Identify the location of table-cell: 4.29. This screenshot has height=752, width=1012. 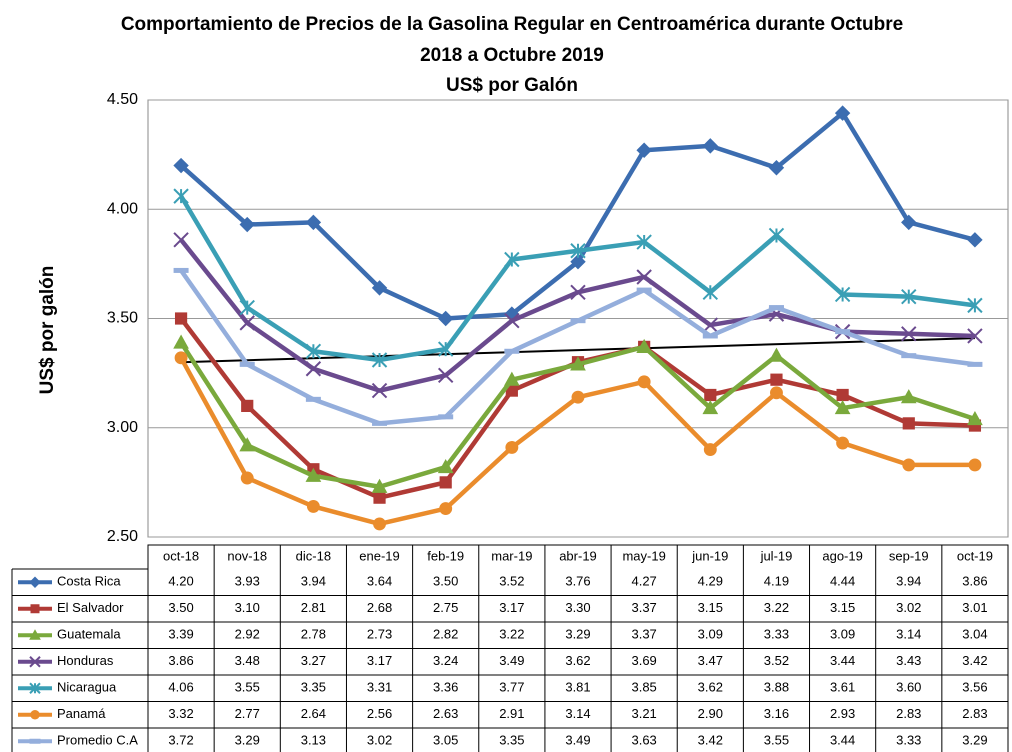
(710, 581).